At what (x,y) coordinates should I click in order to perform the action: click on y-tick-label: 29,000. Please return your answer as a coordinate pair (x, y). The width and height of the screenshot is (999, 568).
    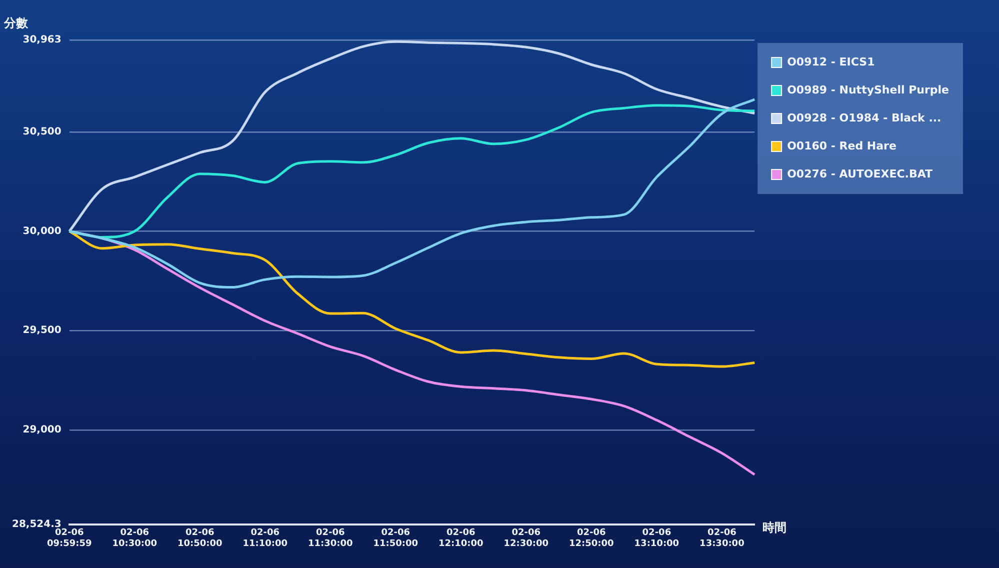
    Looking at the image, I should click on (42, 430).